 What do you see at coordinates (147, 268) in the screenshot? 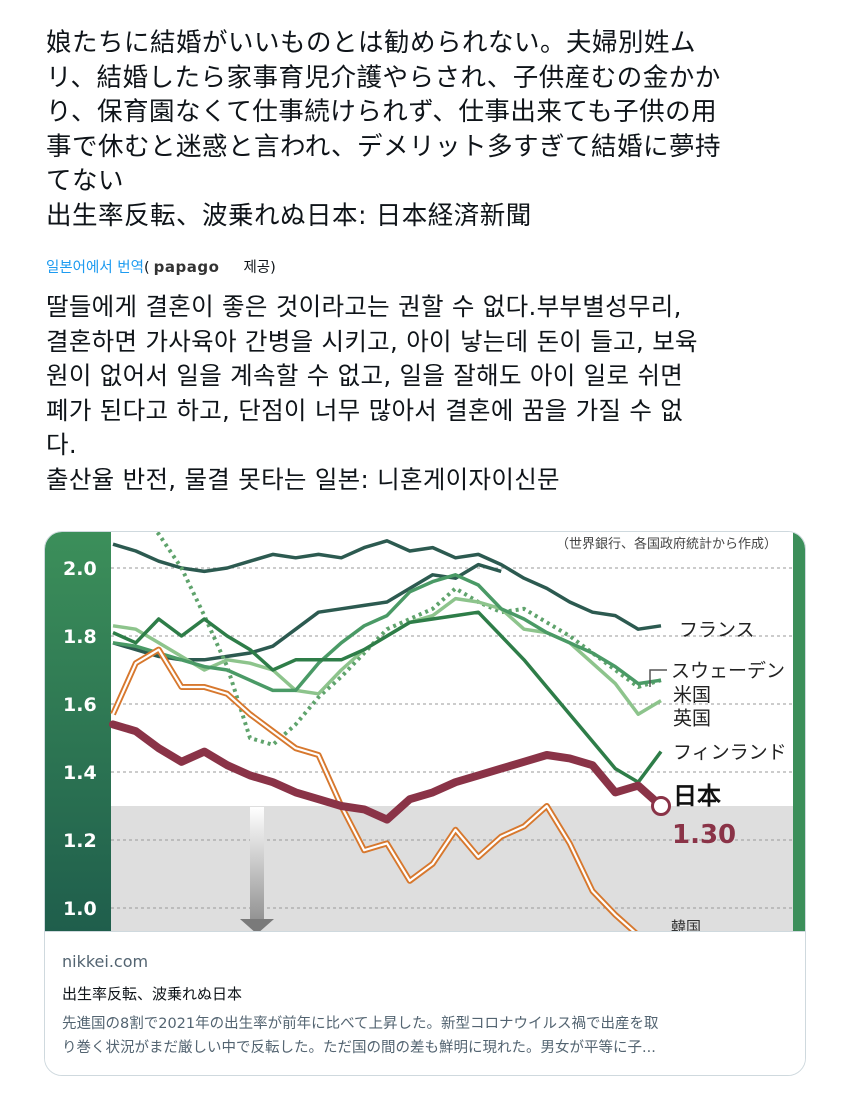
I see `paren-open: (` at bounding box center [147, 268].